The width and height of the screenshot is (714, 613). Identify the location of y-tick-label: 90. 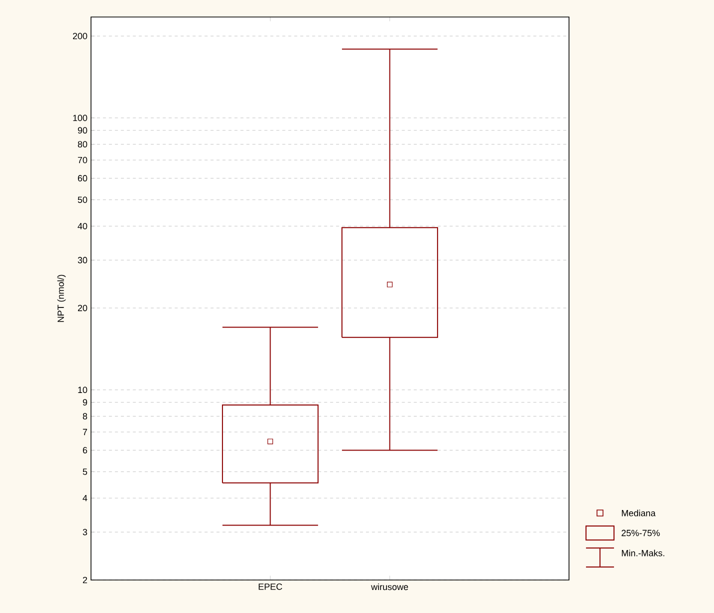
(83, 130).